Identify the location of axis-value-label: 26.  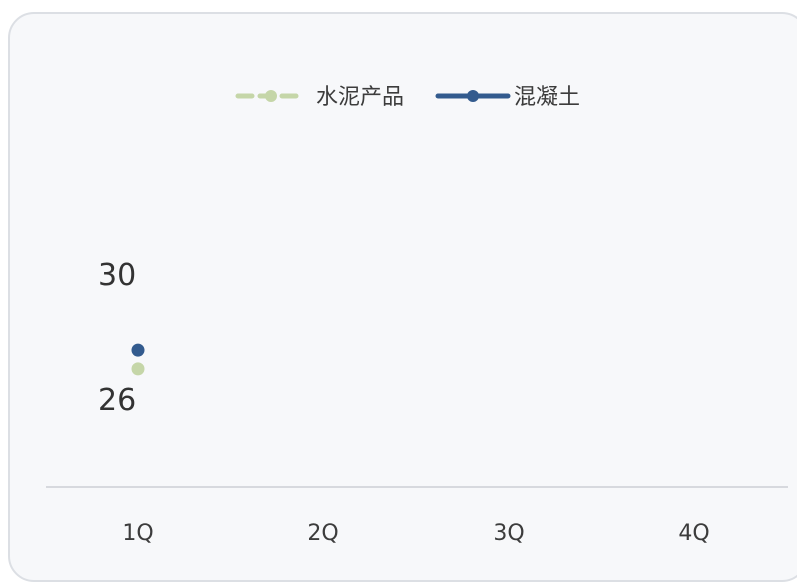
(117, 400).